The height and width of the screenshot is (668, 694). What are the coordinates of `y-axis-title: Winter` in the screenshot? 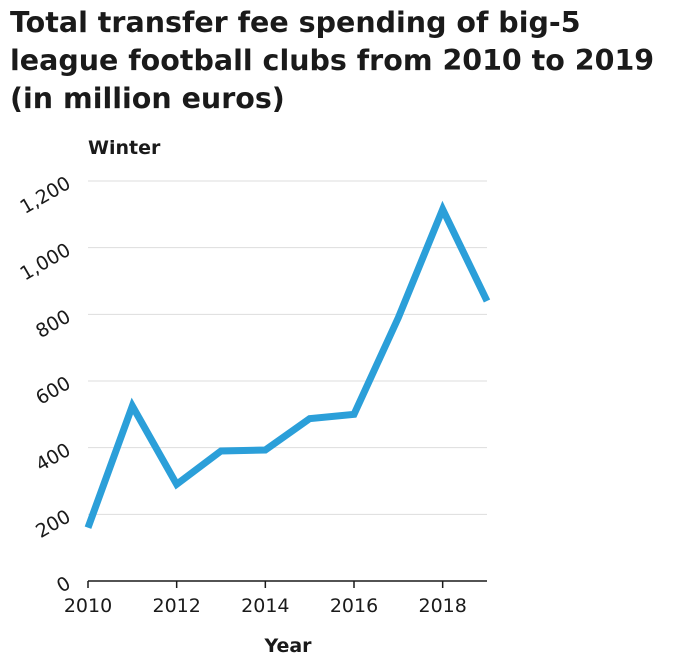 It's located at (124, 148).